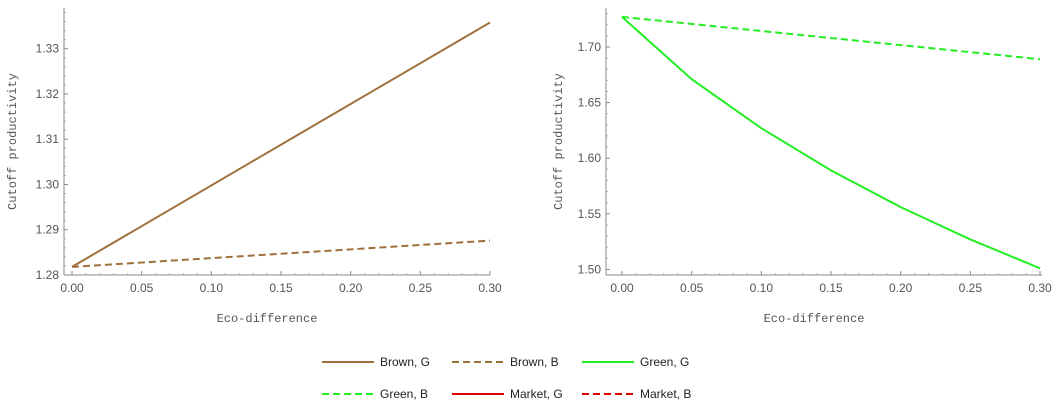  What do you see at coordinates (534, 362) in the screenshot?
I see `legend-label: Brown, B` at bounding box center [534, 362].